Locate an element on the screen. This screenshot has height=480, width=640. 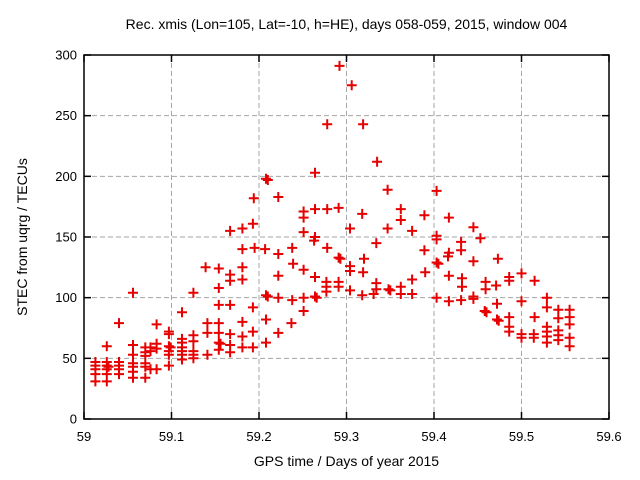
x-tick-label: 59.6 is located at coordinates (608, 436).